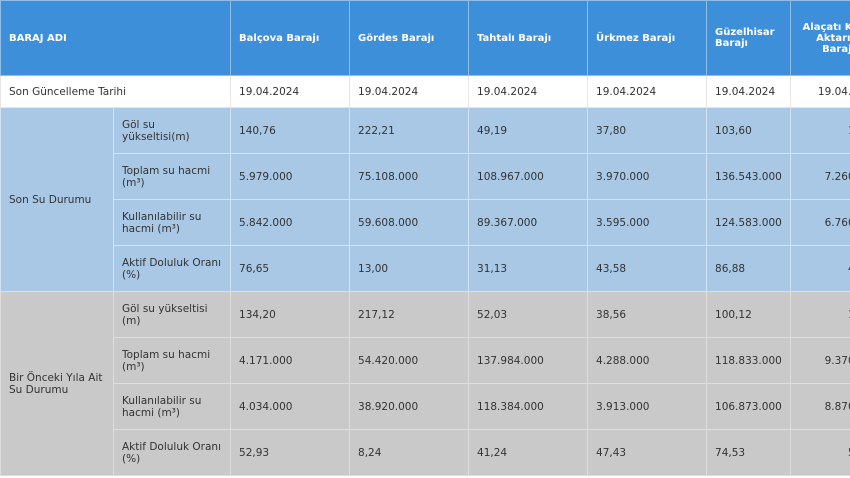 The width and height of the screenshot is (850, 478). I want to click on value-cell: 52,03, so click(528, 314).